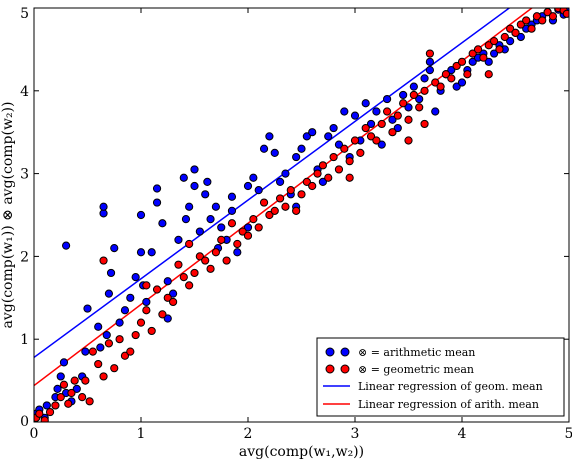 The width and height of the screenshot is (572, 461). I want to click on legend-entry-geom-regression: Linear regression of geom. mean, so click(433, 386).